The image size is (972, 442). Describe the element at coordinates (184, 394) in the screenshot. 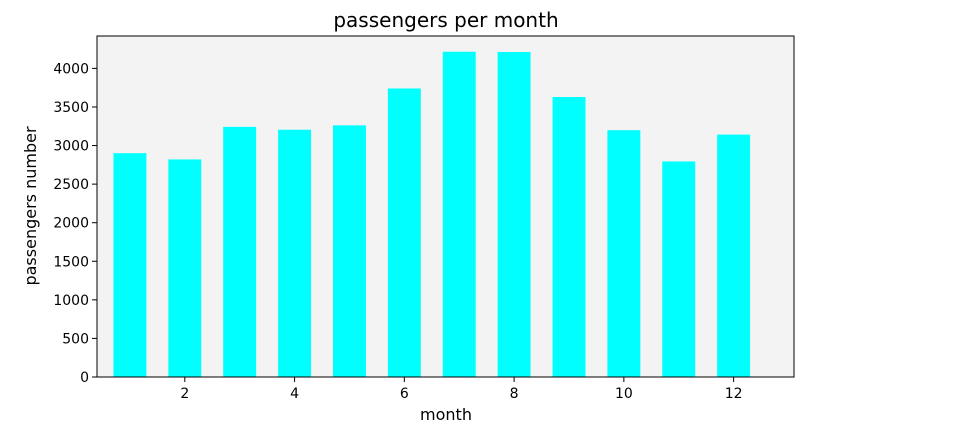

I see `x-tick-label: 2` at that location.